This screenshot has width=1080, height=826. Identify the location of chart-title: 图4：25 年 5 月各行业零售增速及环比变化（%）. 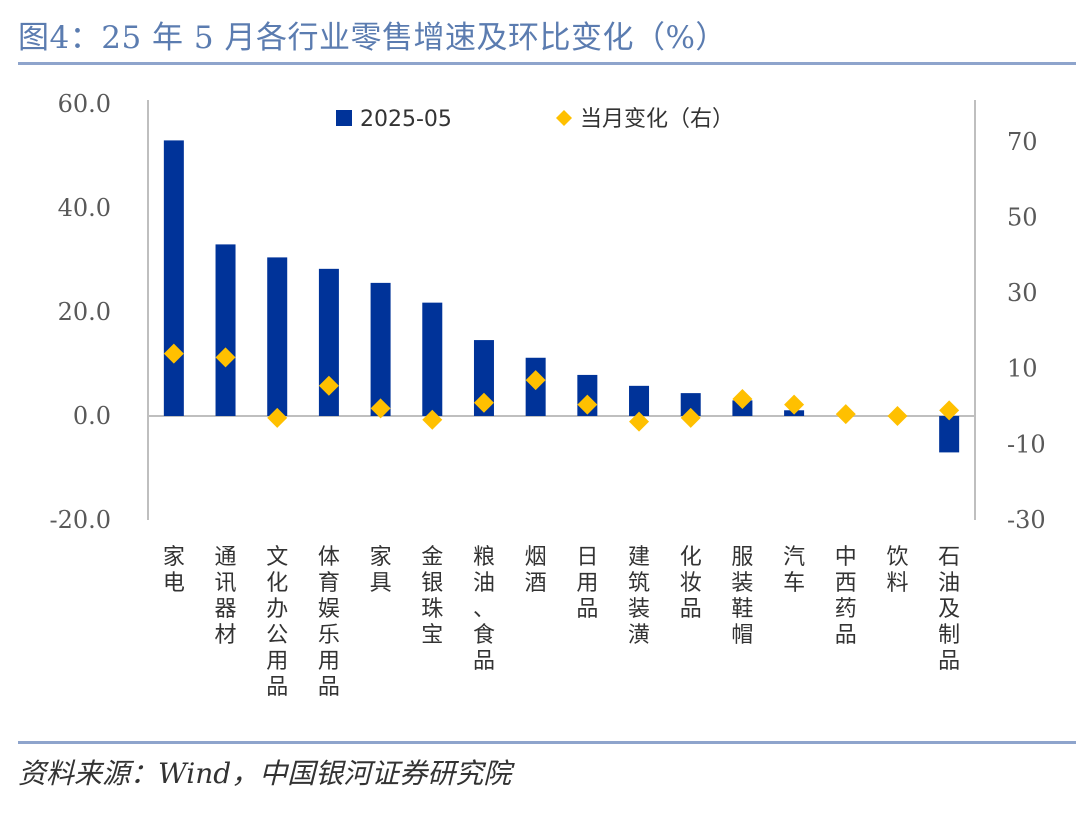
(372, 38).